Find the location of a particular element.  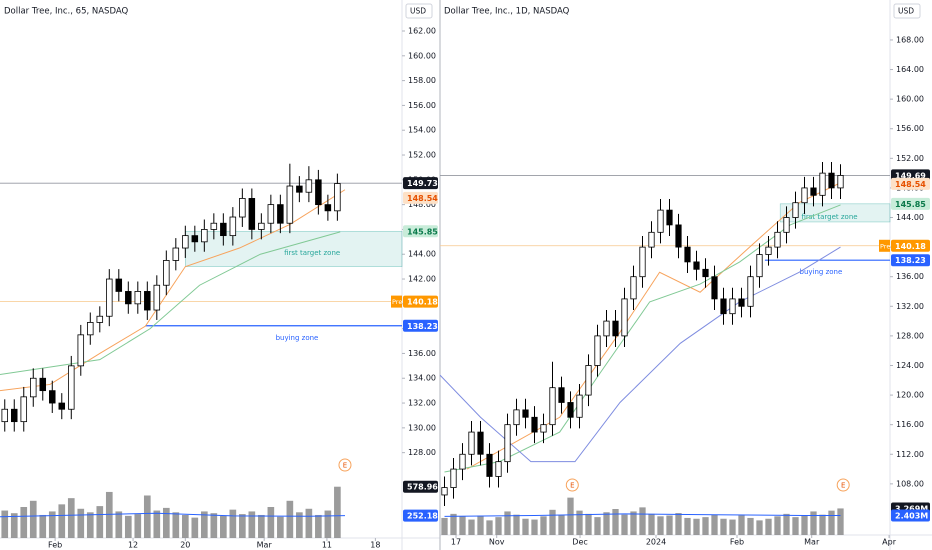

price-badge-label: 148.54 is located at coordinates (910, 184).